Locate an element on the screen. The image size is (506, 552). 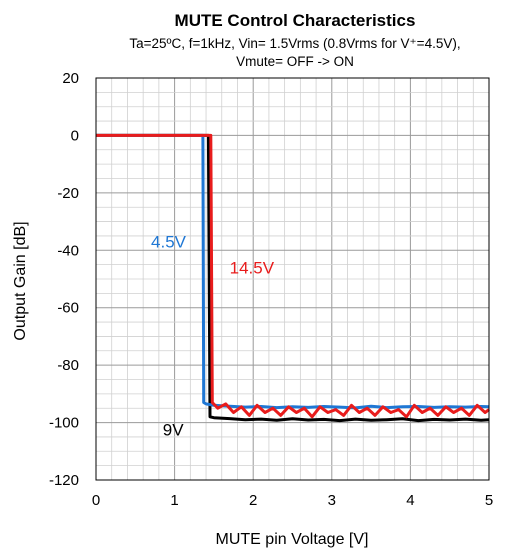
series-annotations: 4.5V 14.5V 9V is located at coordinates (213, 335).